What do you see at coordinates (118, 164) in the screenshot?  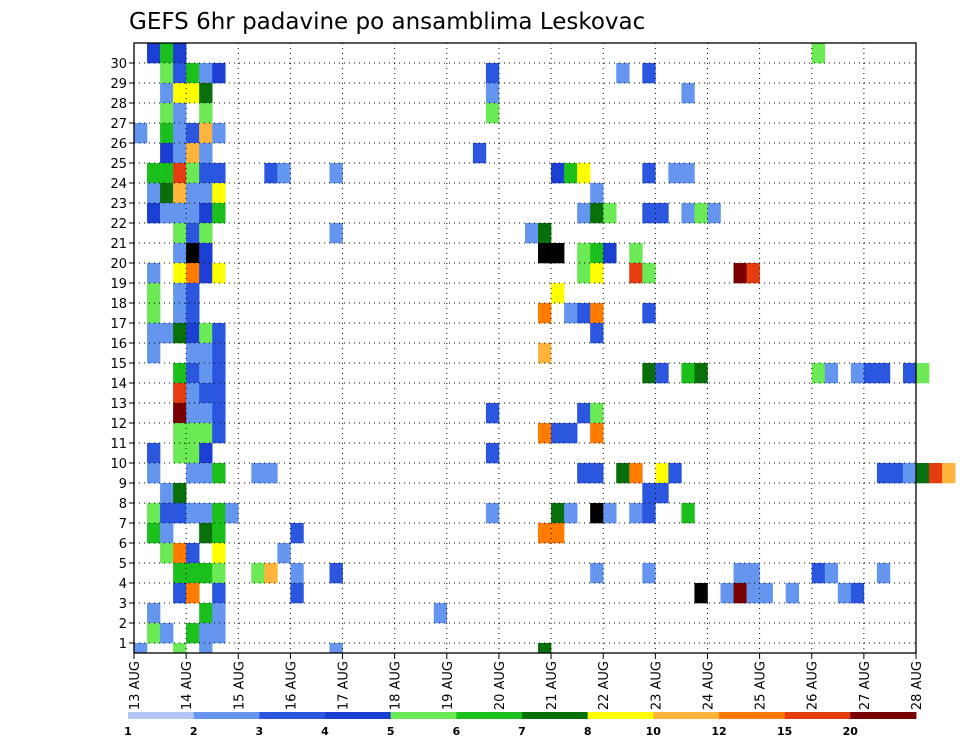 I see `y-tick-label: 25` at bounding box center [118, 164].